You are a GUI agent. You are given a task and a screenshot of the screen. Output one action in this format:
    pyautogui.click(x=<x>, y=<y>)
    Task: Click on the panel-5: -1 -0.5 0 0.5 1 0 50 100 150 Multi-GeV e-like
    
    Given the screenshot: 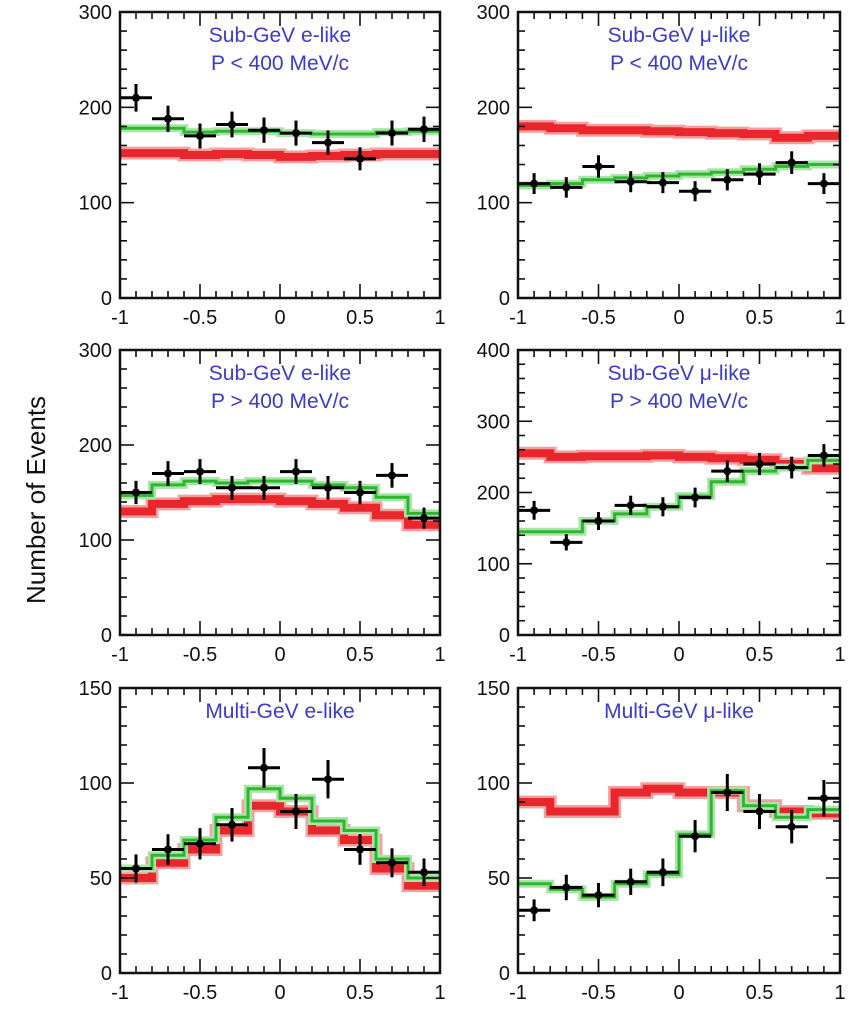 What is the action you would take?
    pyautogui.click(x=262, y=841)
    